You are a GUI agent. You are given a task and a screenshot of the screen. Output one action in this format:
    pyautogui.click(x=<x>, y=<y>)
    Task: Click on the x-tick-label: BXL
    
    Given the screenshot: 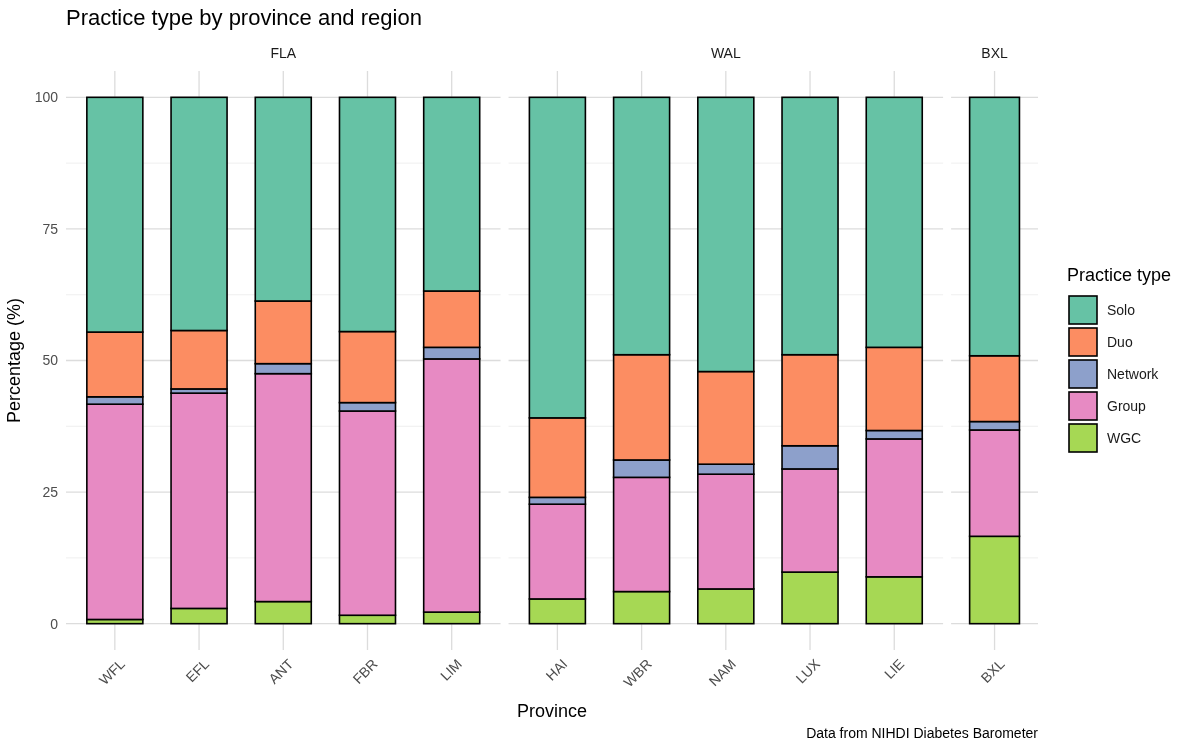 What is the action you would take?
    pyautogui.click(x=992, y=670)
    